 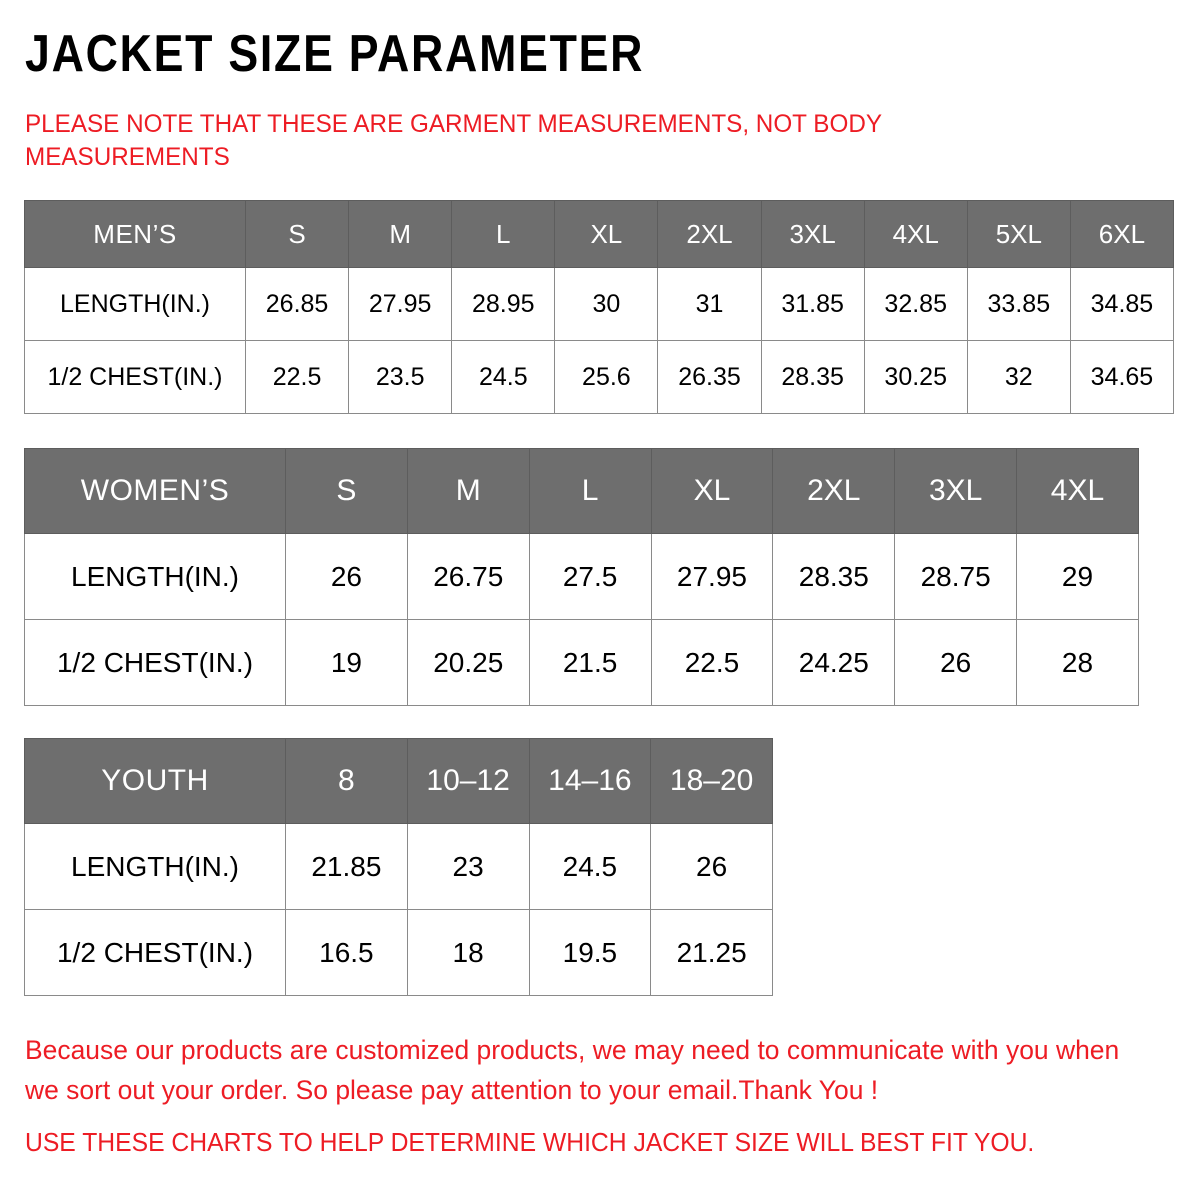 I want to click on womens-measurement-cell: 22.5, so click(x=712, y=662).